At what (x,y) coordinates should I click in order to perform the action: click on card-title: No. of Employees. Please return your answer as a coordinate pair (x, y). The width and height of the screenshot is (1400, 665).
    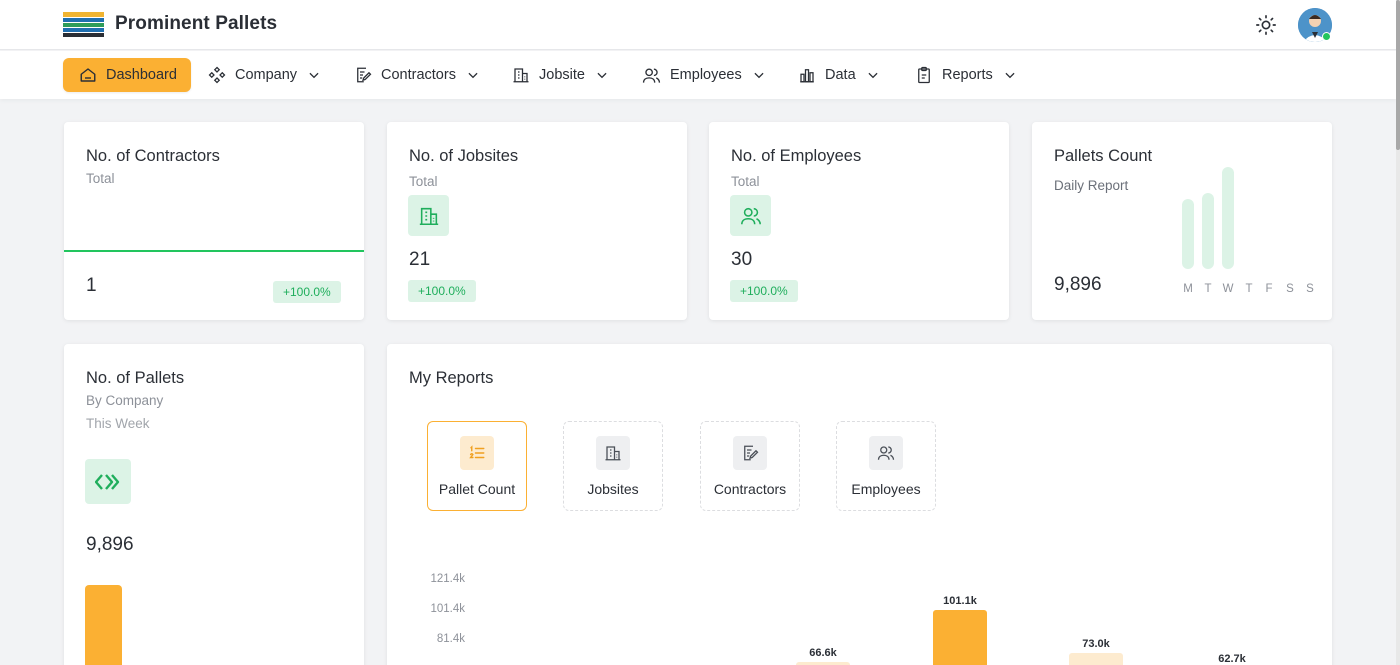
    Looking at the image, I should click on (796, 156).